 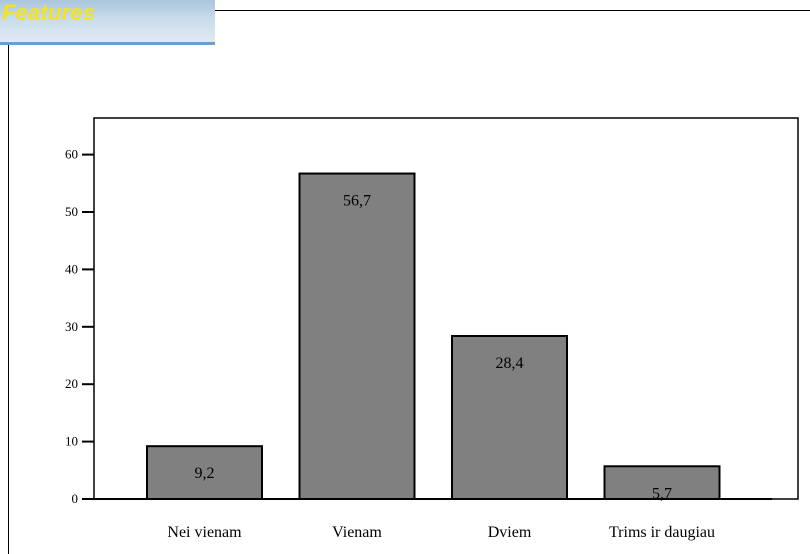 I want to click on header-rule, so click(x=512, y=10).